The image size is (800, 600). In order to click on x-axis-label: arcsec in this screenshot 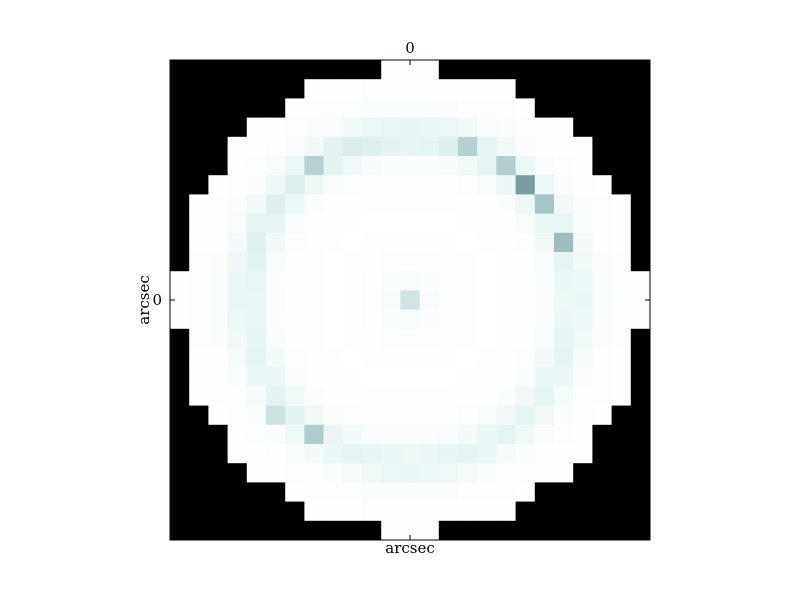, I will do `click(410, 548)`.